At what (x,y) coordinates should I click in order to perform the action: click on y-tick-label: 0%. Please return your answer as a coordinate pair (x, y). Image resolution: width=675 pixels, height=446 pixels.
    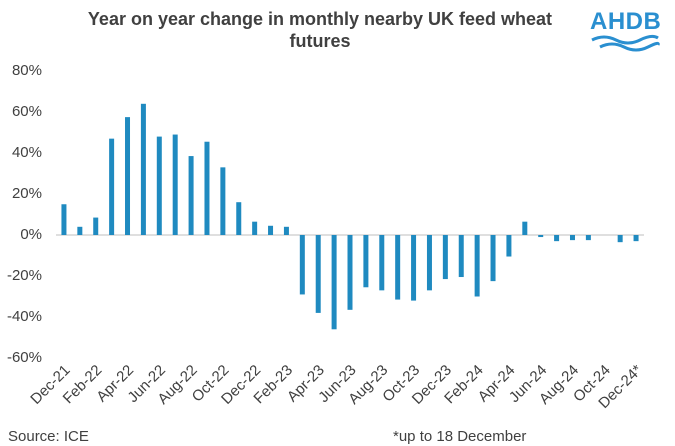
    Looking at the image, I should click on (31, 234).